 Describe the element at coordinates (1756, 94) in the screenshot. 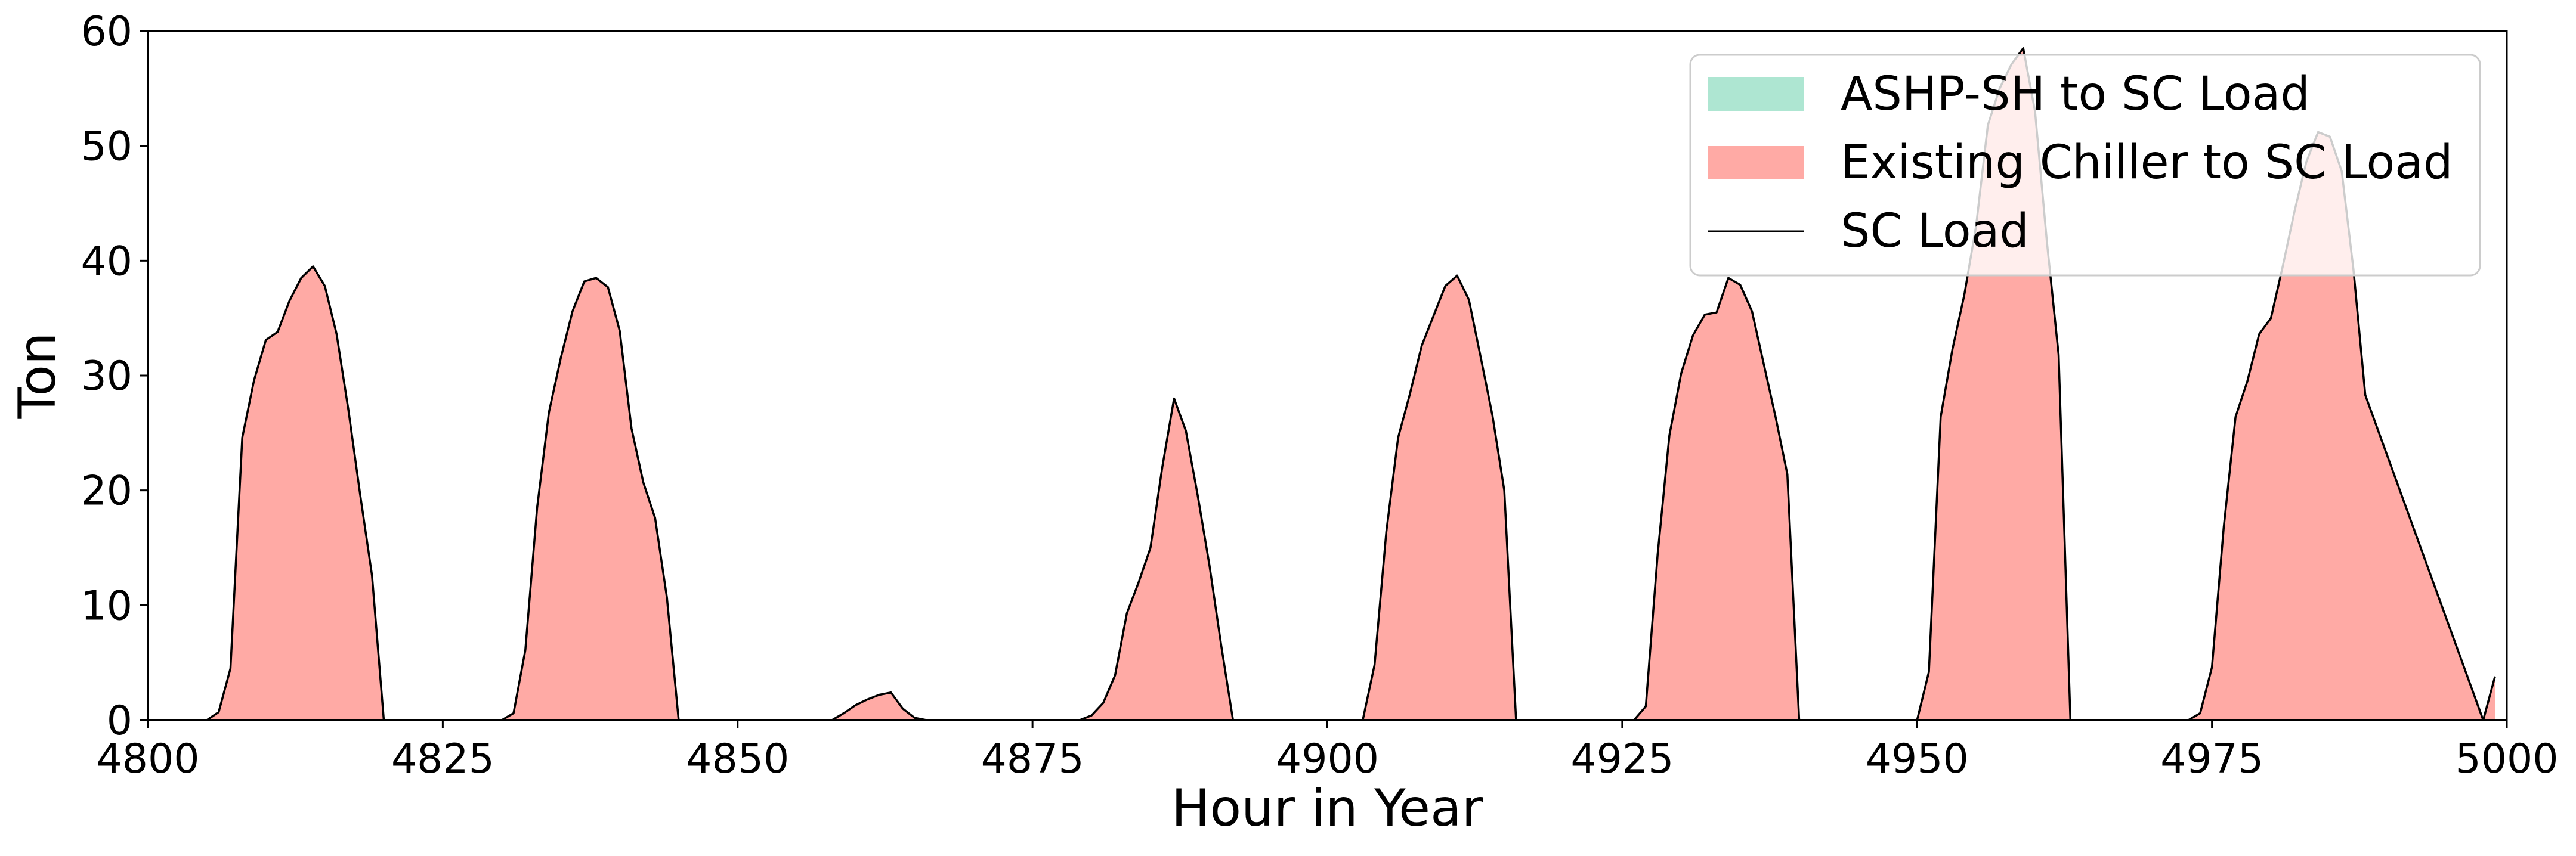

I see `legend-swatch-ashp` at that location.